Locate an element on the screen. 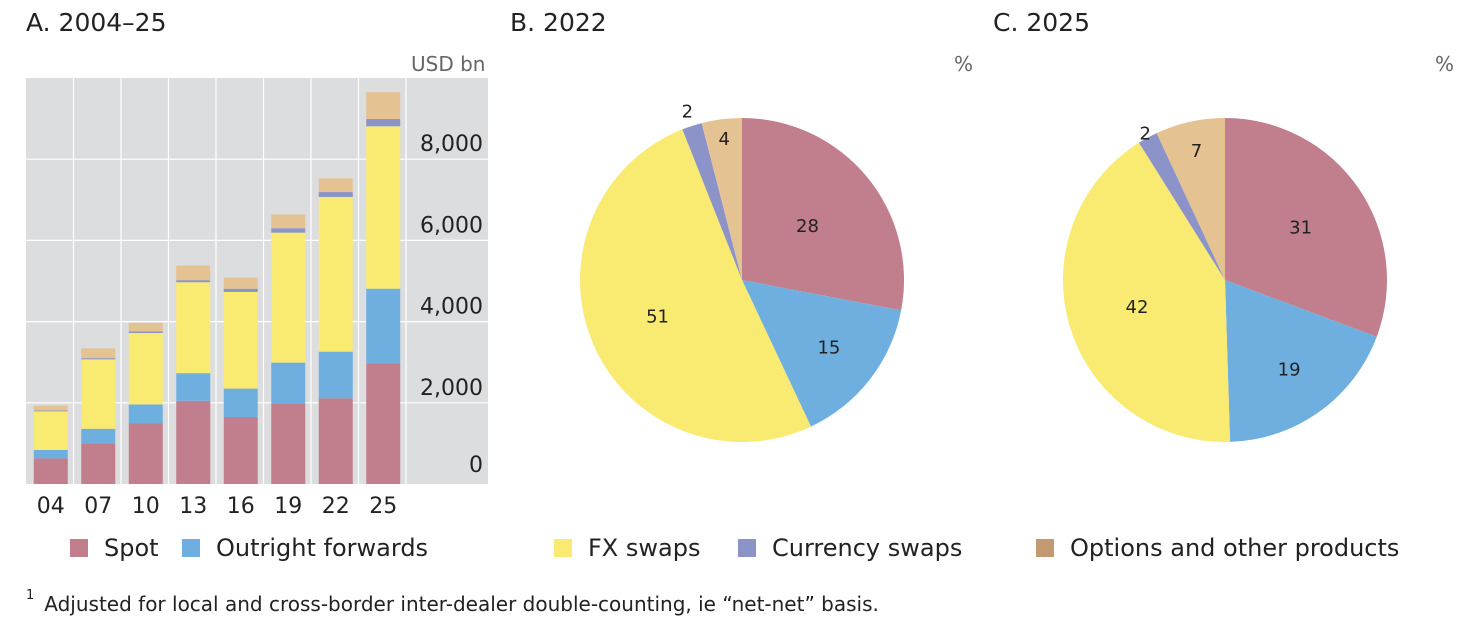 Image resolution: width=1461 pixels, height=635 pixels. pie-chart-2025: 31 19 42 2 7 is located at coordinates (1225, 280).